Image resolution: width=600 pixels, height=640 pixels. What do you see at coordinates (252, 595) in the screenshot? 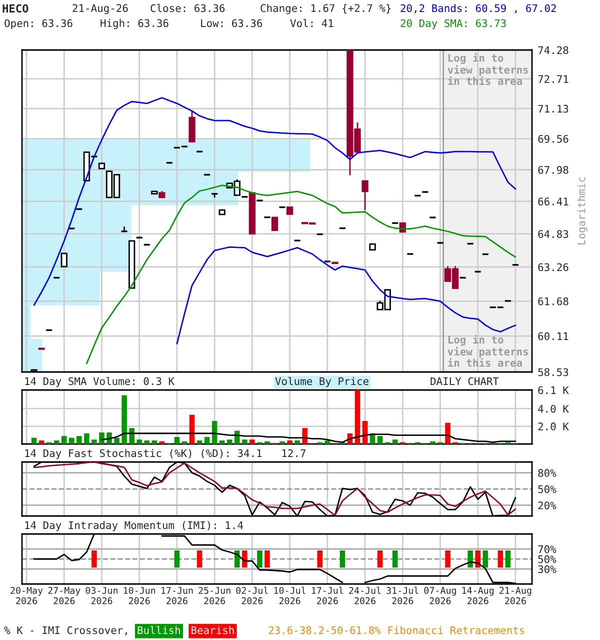
I see `x-tick-label: 02-Jul 2026` at bounding box center [252, 595].